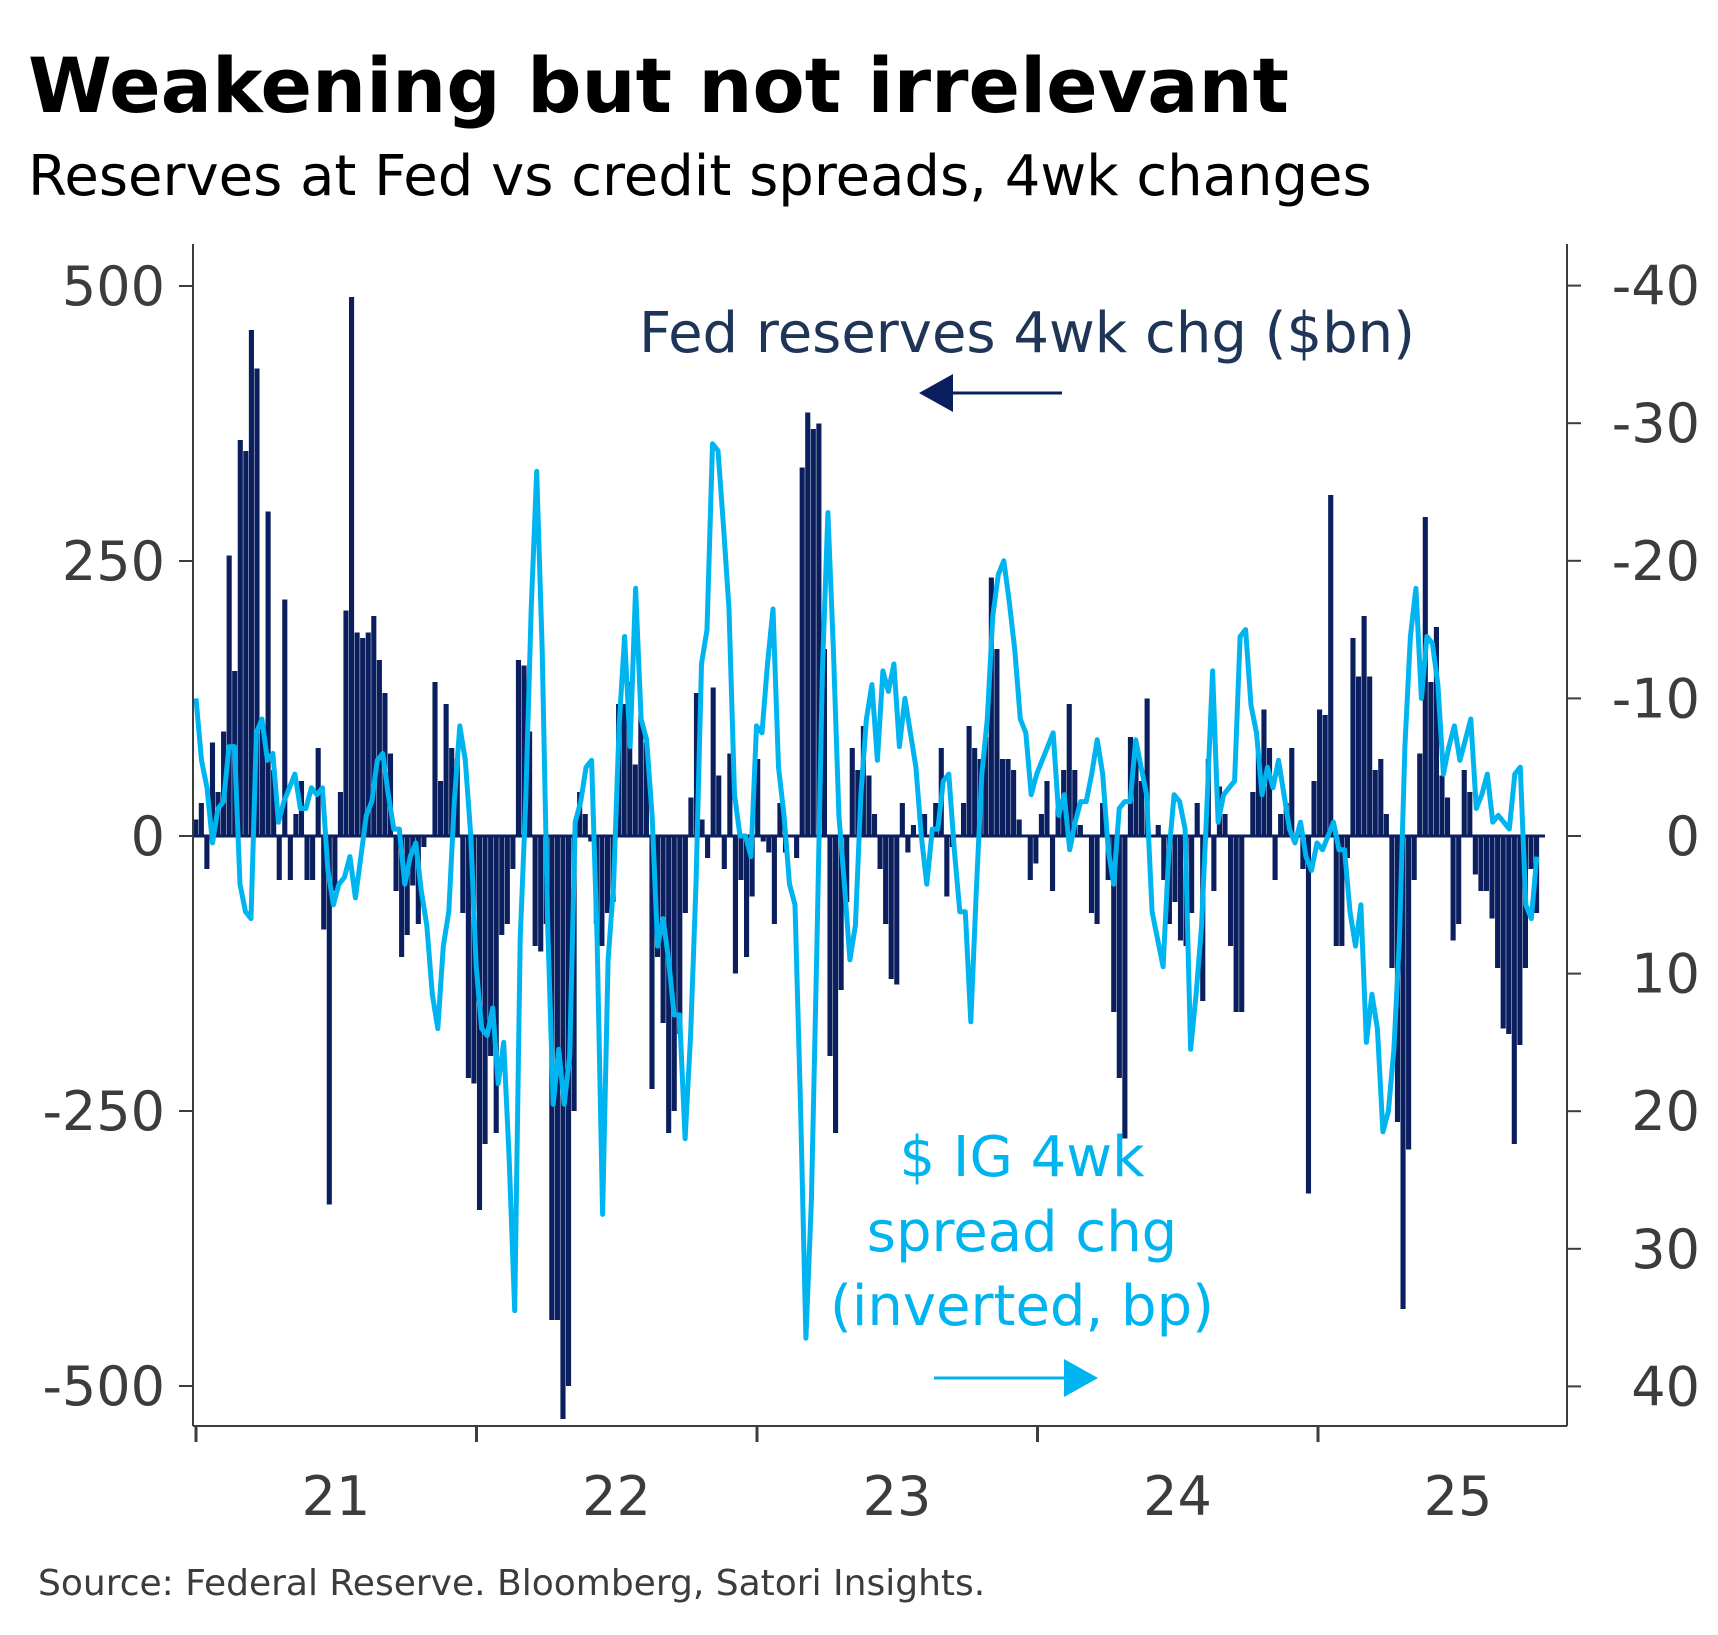  Describe the element at coordinates (1458, 1496) in the screenshot. I see `x-tick-label: 25` at that location.